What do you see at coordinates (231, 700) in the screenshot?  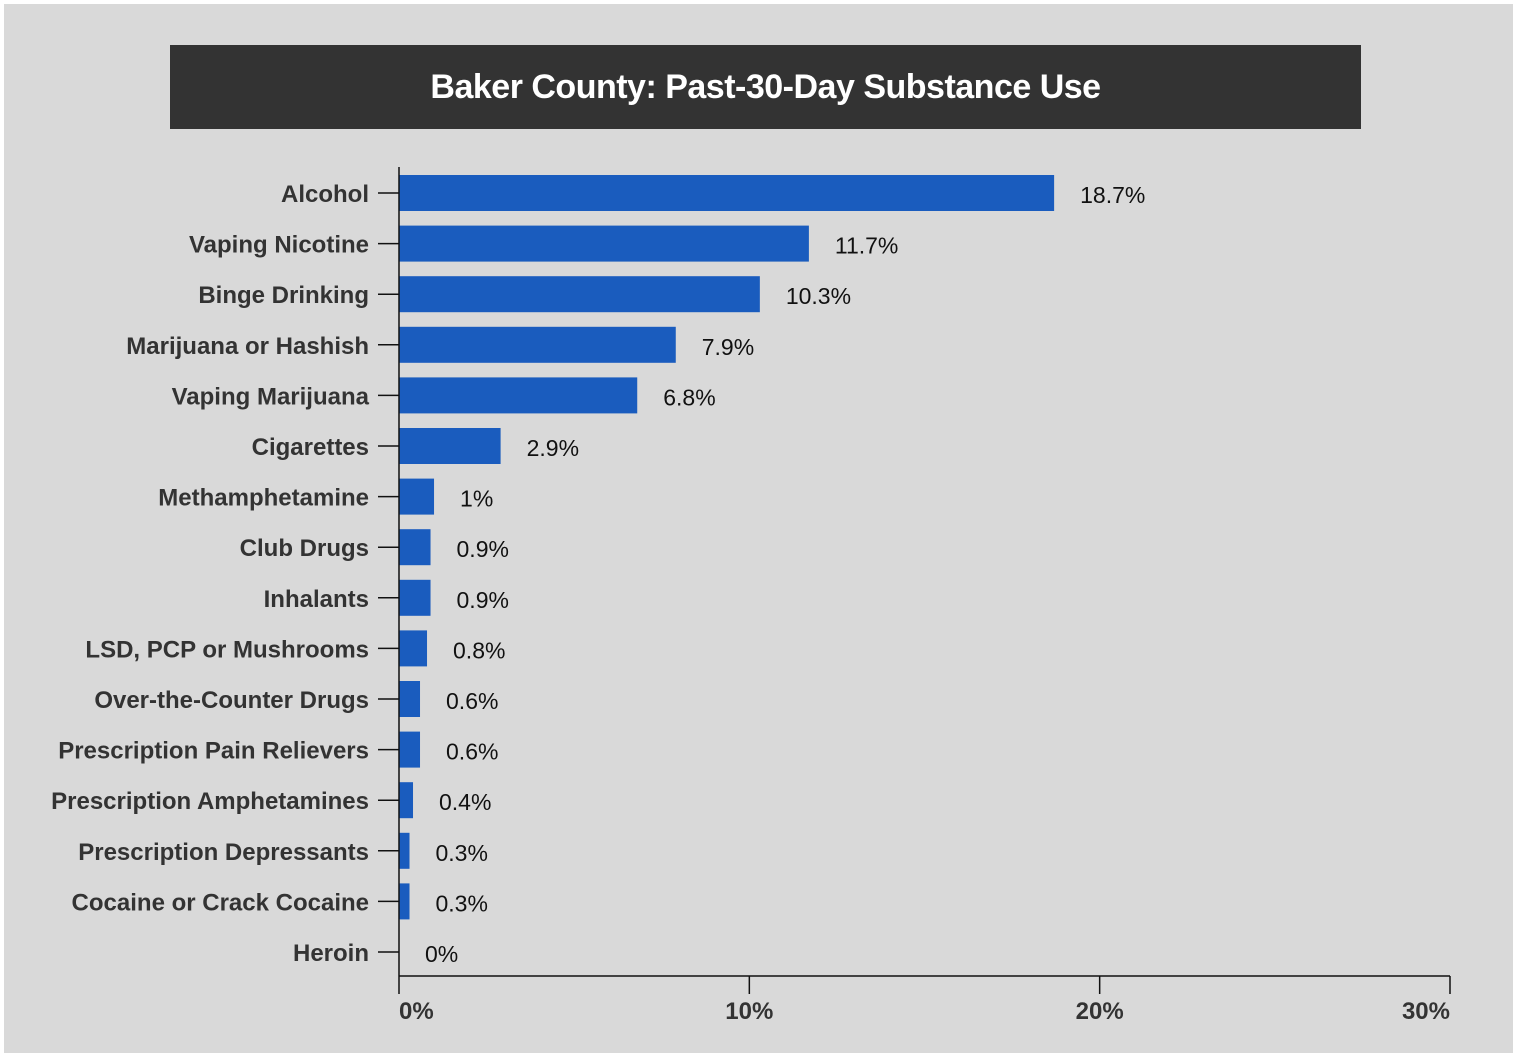 I see `category-label: Over-the-Counter Drugs` at bounding box center [231, 700].